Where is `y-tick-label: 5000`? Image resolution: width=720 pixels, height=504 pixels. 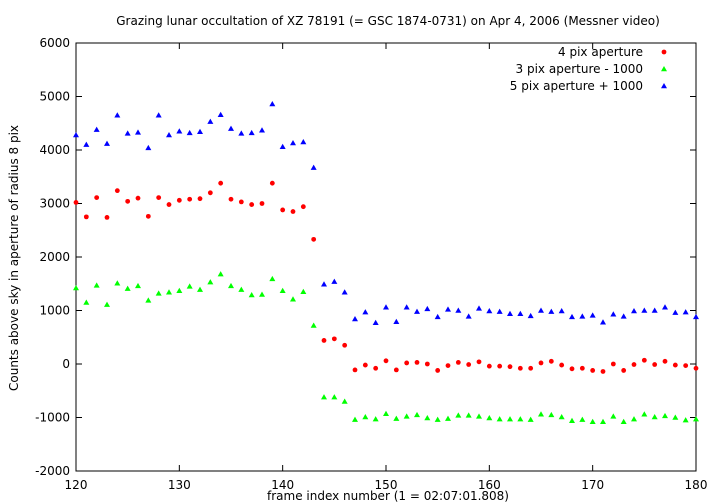 y-tick-label: 5000 is located at coordinates (54, 97).